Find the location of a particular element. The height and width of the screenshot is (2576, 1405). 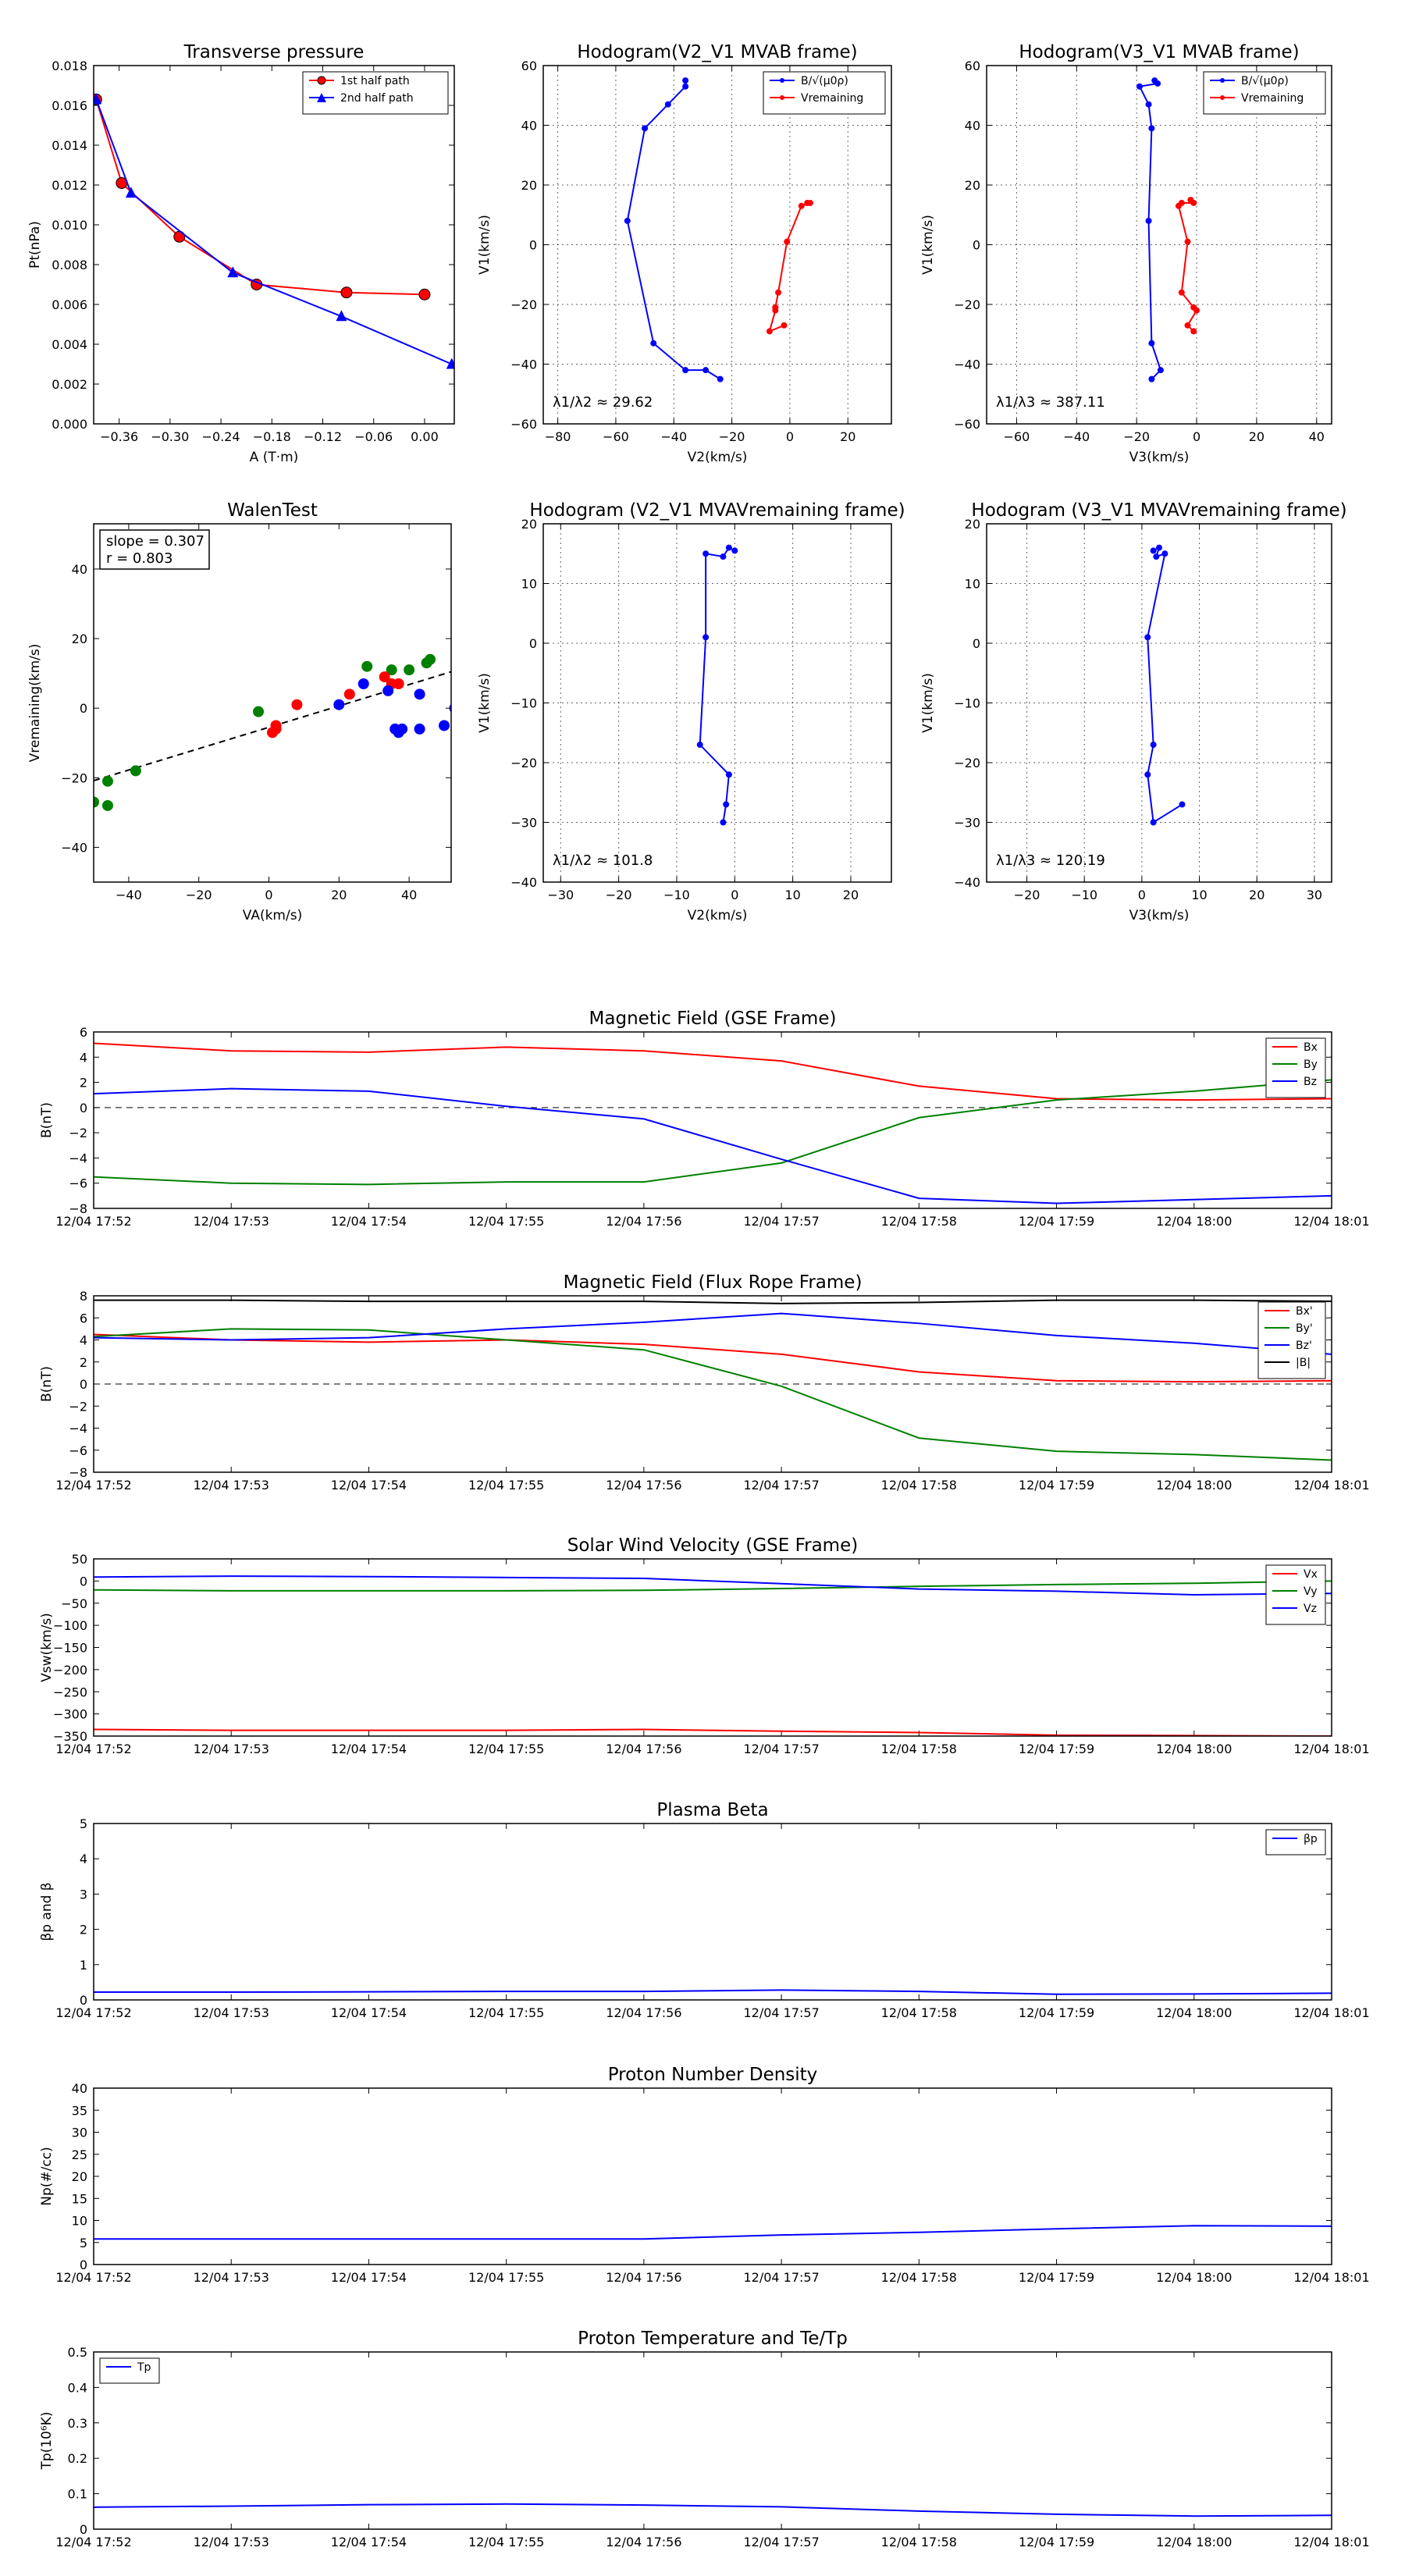

x-tick-label: 12/04 18:00 is located at coordinates (1194, 1485).